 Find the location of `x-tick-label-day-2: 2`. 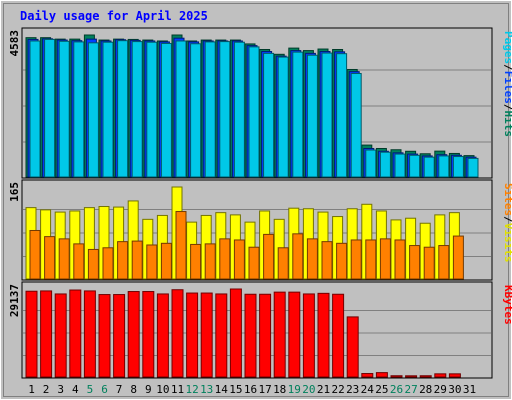

x-tick-label-day-2: 2 is located at coordinates (46, 389).